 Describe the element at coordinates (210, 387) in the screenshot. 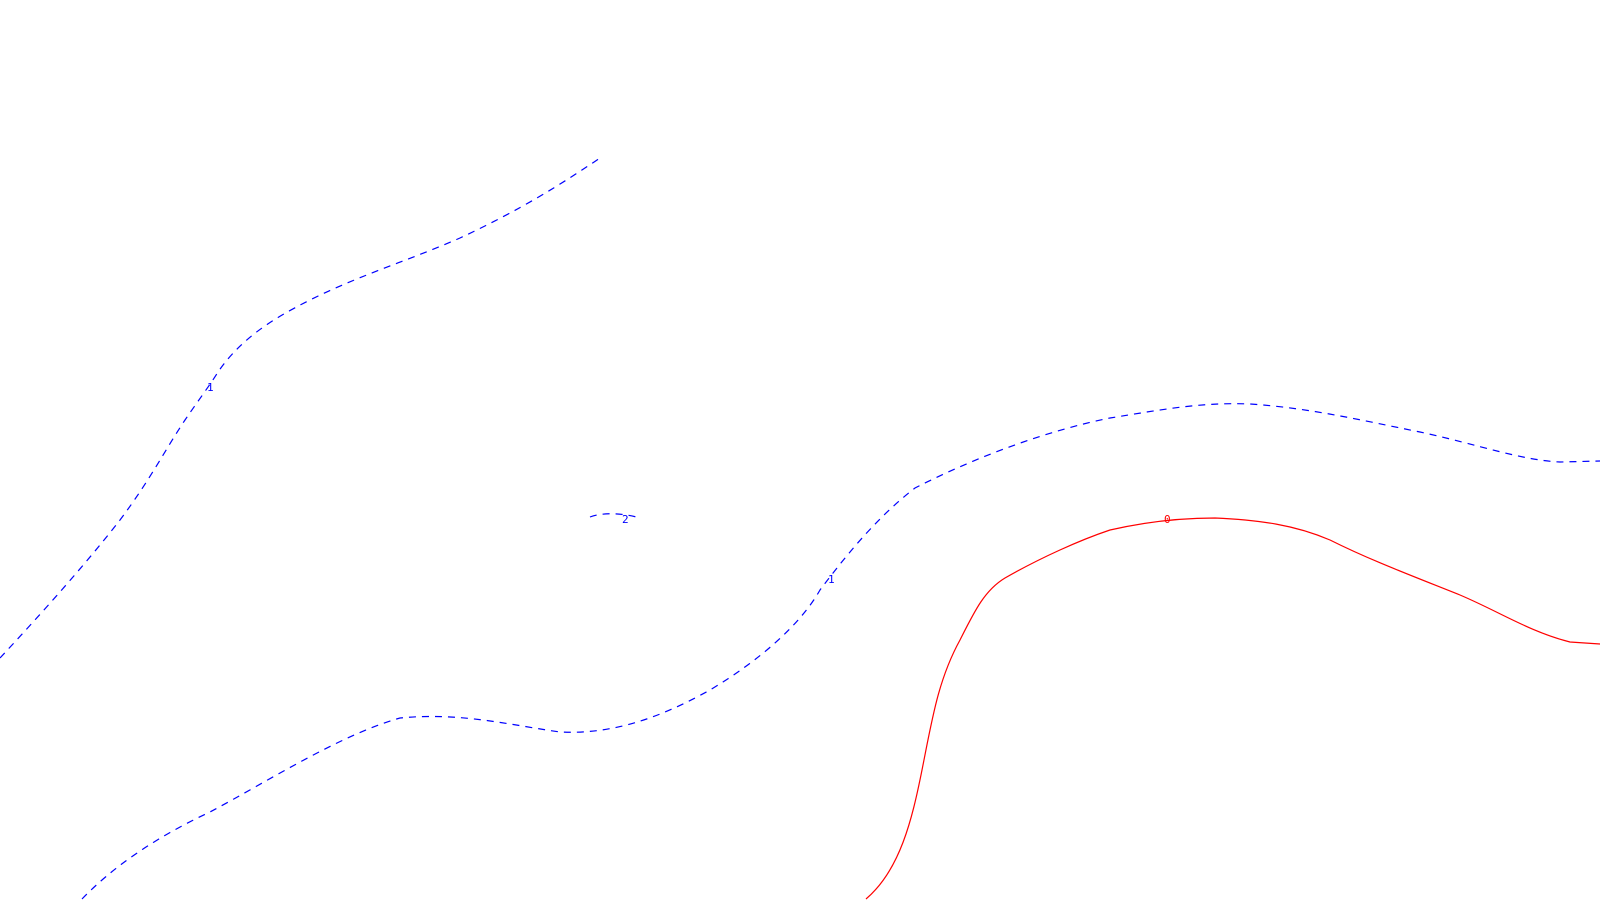

I see `contour-label-neg1-west: 1` at that location.